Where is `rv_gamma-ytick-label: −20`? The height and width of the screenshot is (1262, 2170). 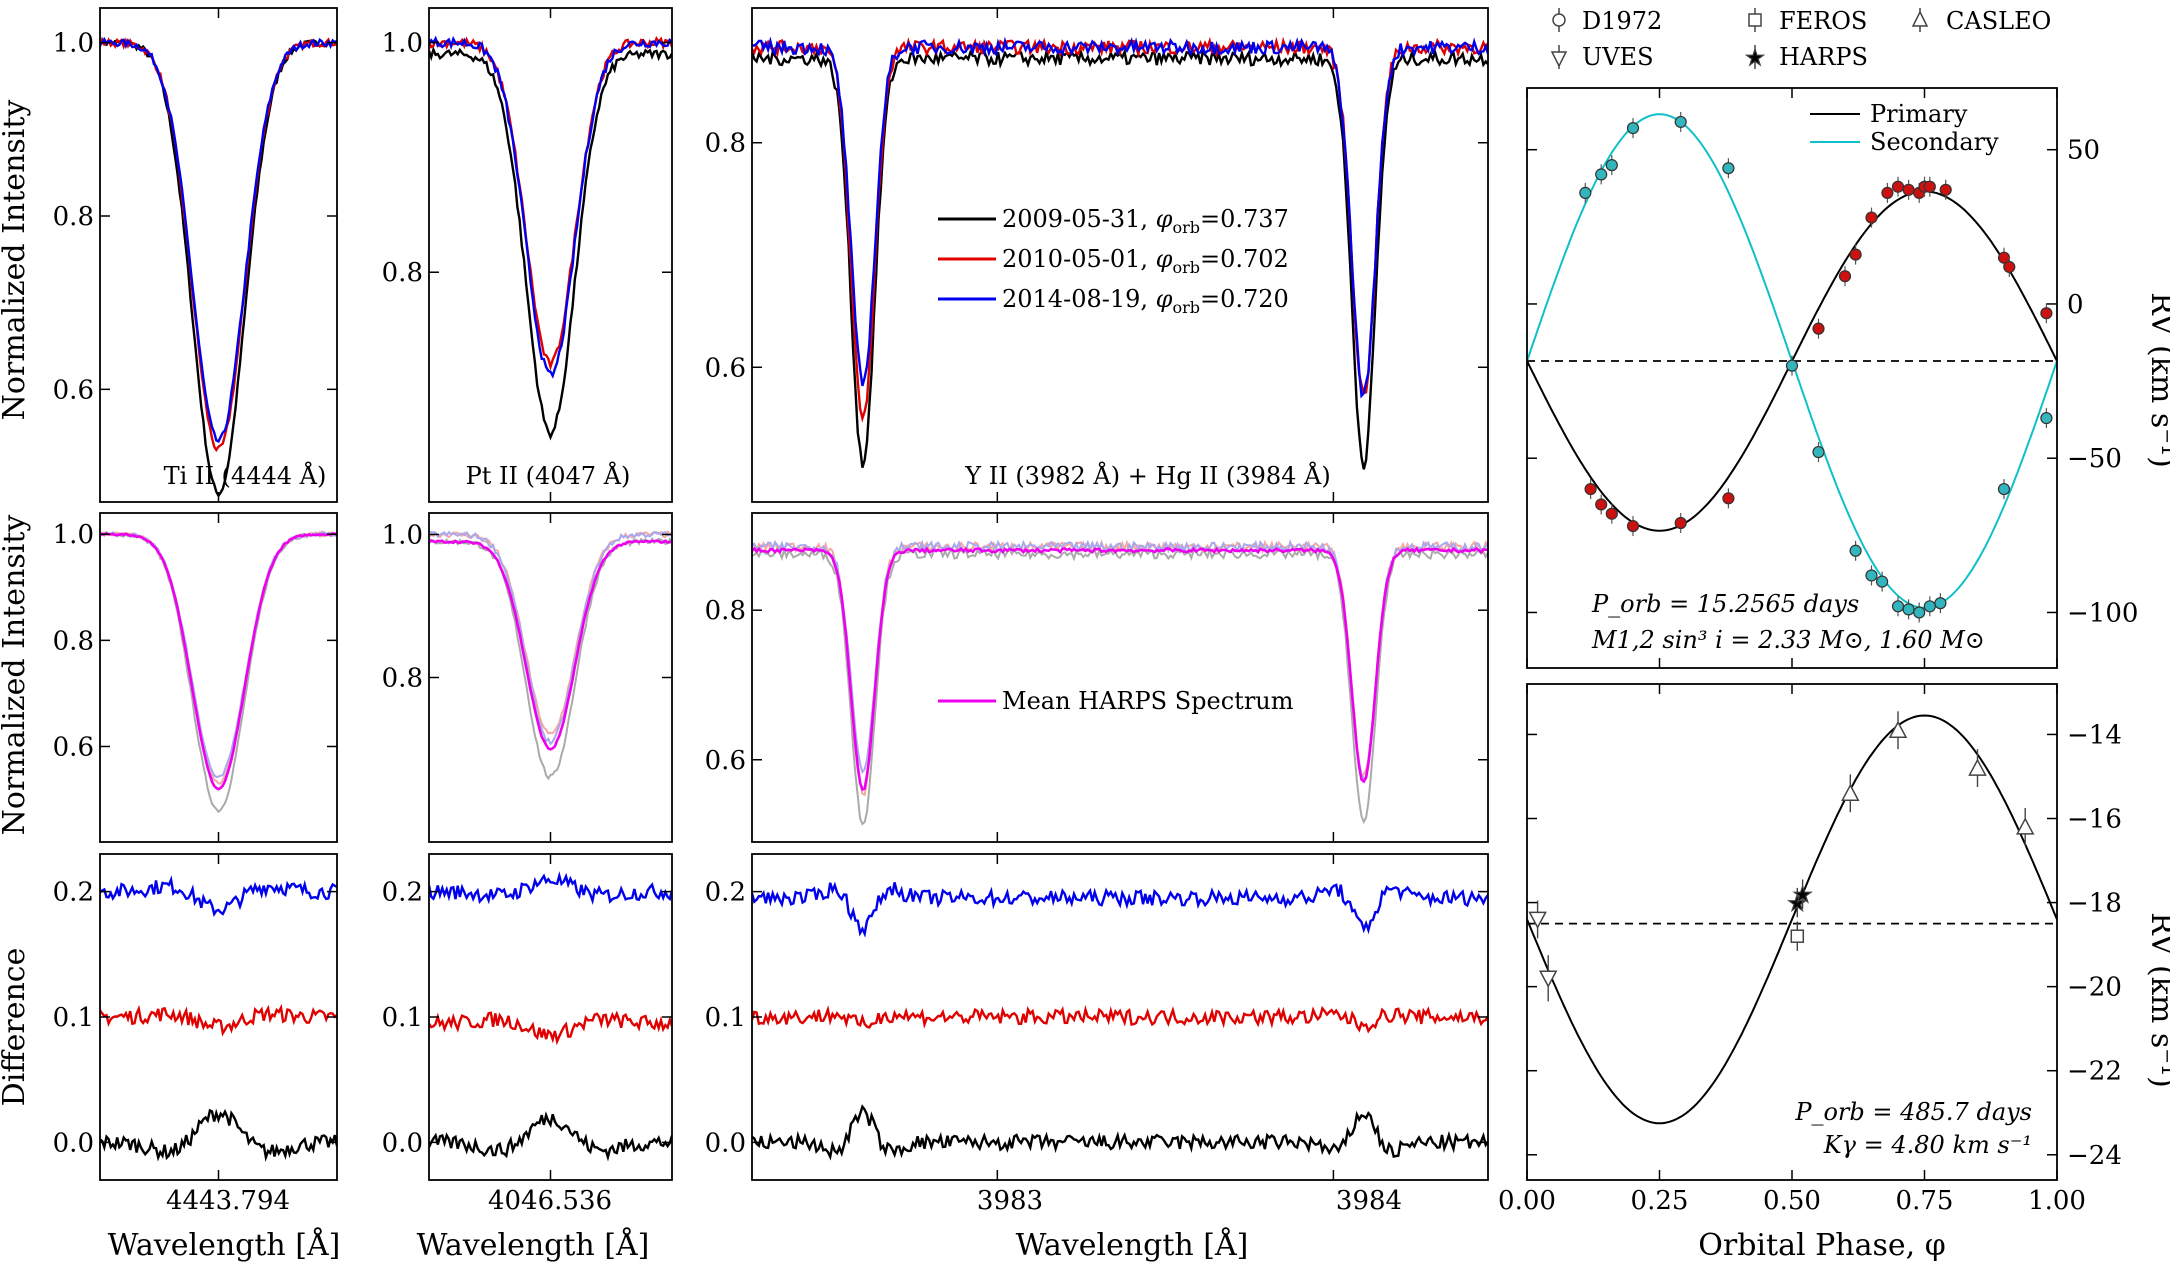 rv_gamma-ytick-label: −20 is located at coordinates (2094, 988).